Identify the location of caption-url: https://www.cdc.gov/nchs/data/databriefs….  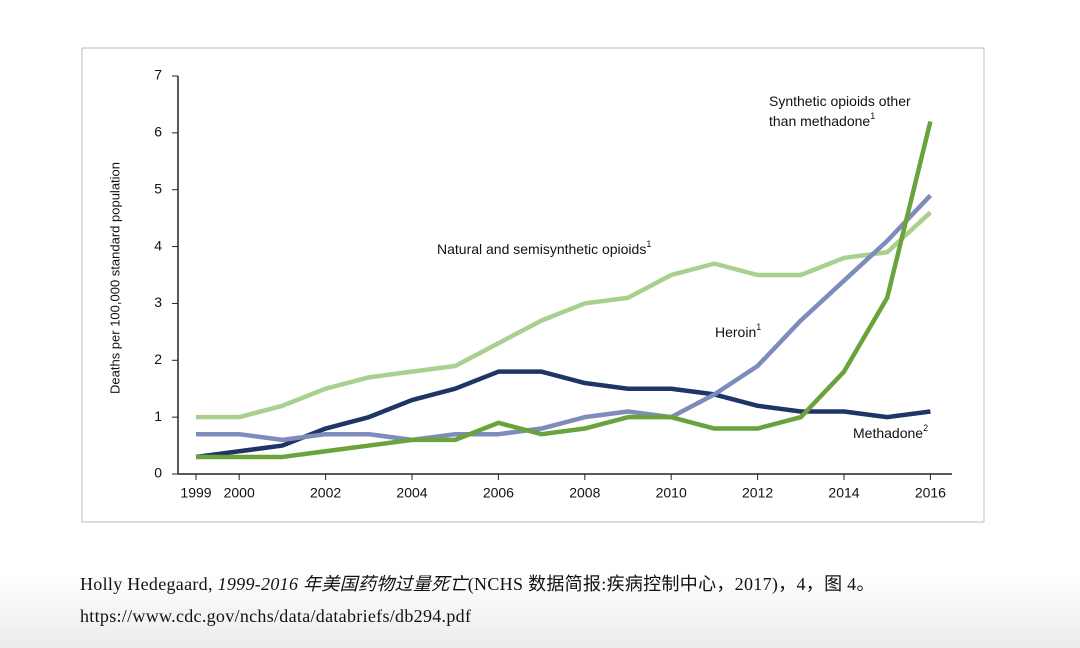
(276, 616).